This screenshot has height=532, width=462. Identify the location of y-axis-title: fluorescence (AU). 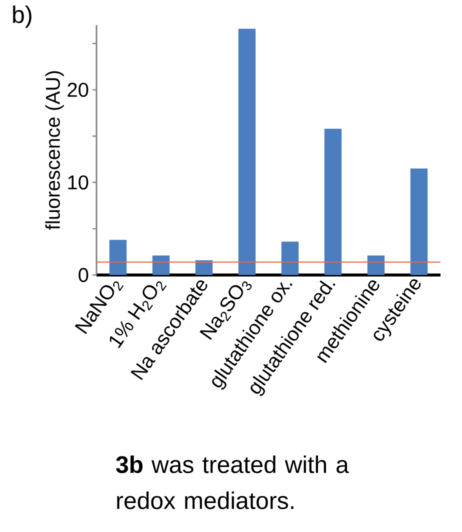
(54, 150).